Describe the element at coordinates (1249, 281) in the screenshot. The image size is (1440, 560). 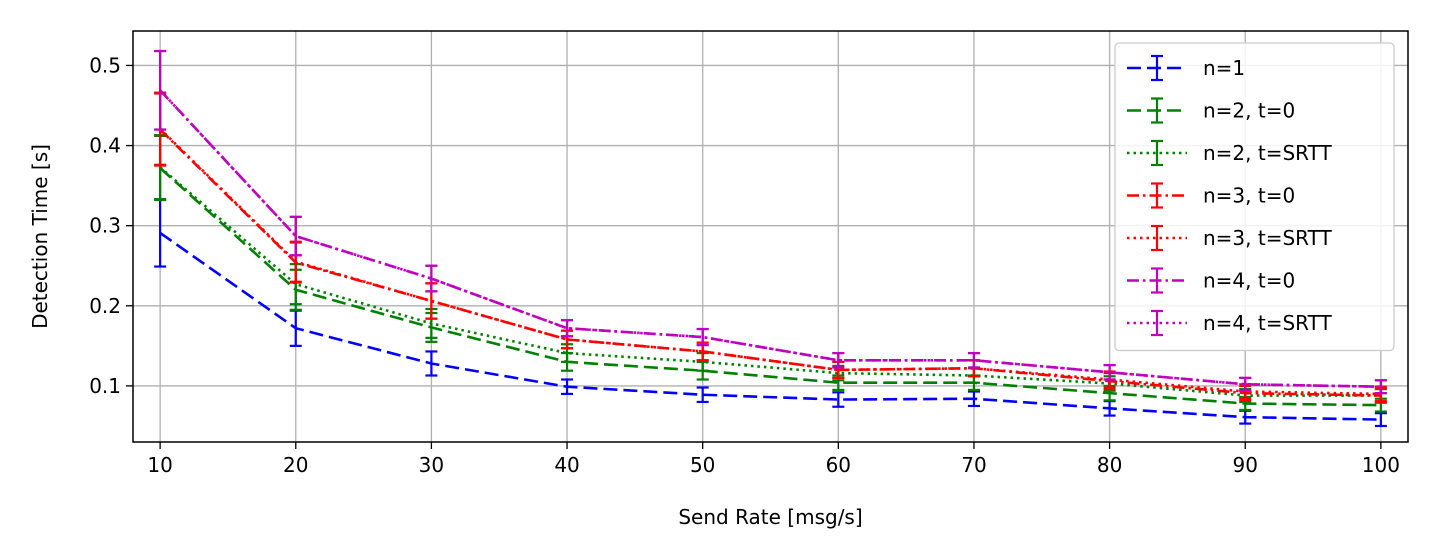
I see `legend-label: n=4, t=0` at that location.